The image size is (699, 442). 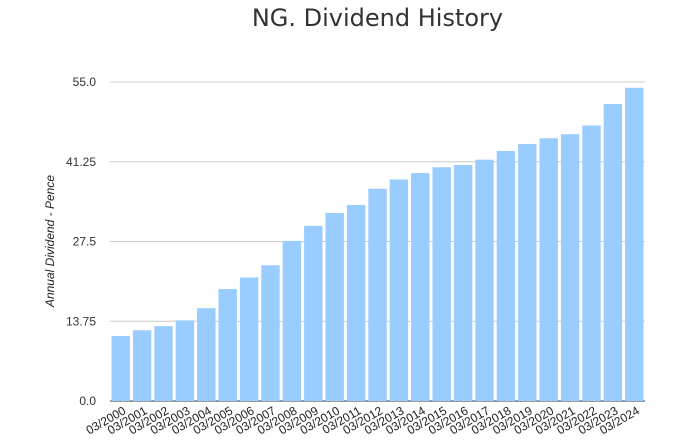 What do you see at coordinates (313, 313) in the screenshot?
I see `bar-03-2009` at bounding box center [313, 313].